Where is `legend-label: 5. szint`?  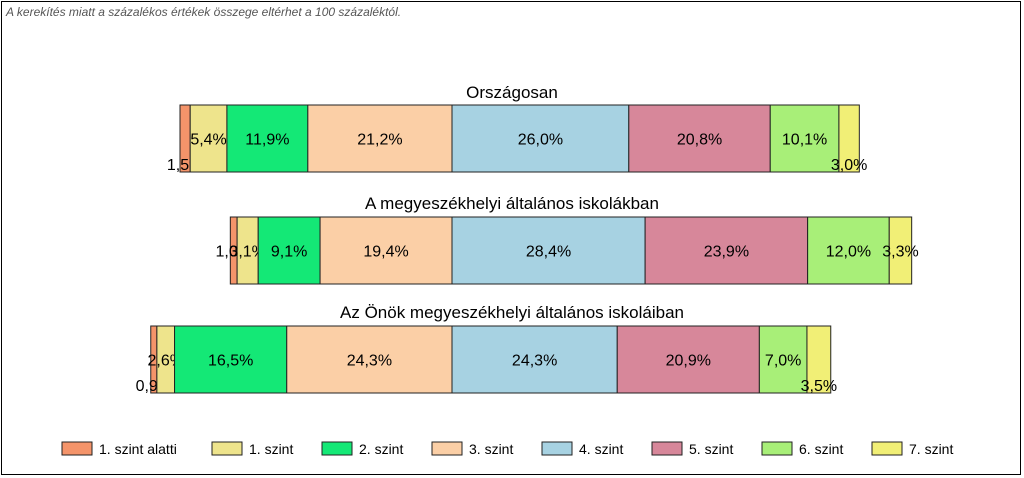 legend-label: 5. szint is located at coordinates (711, 449).